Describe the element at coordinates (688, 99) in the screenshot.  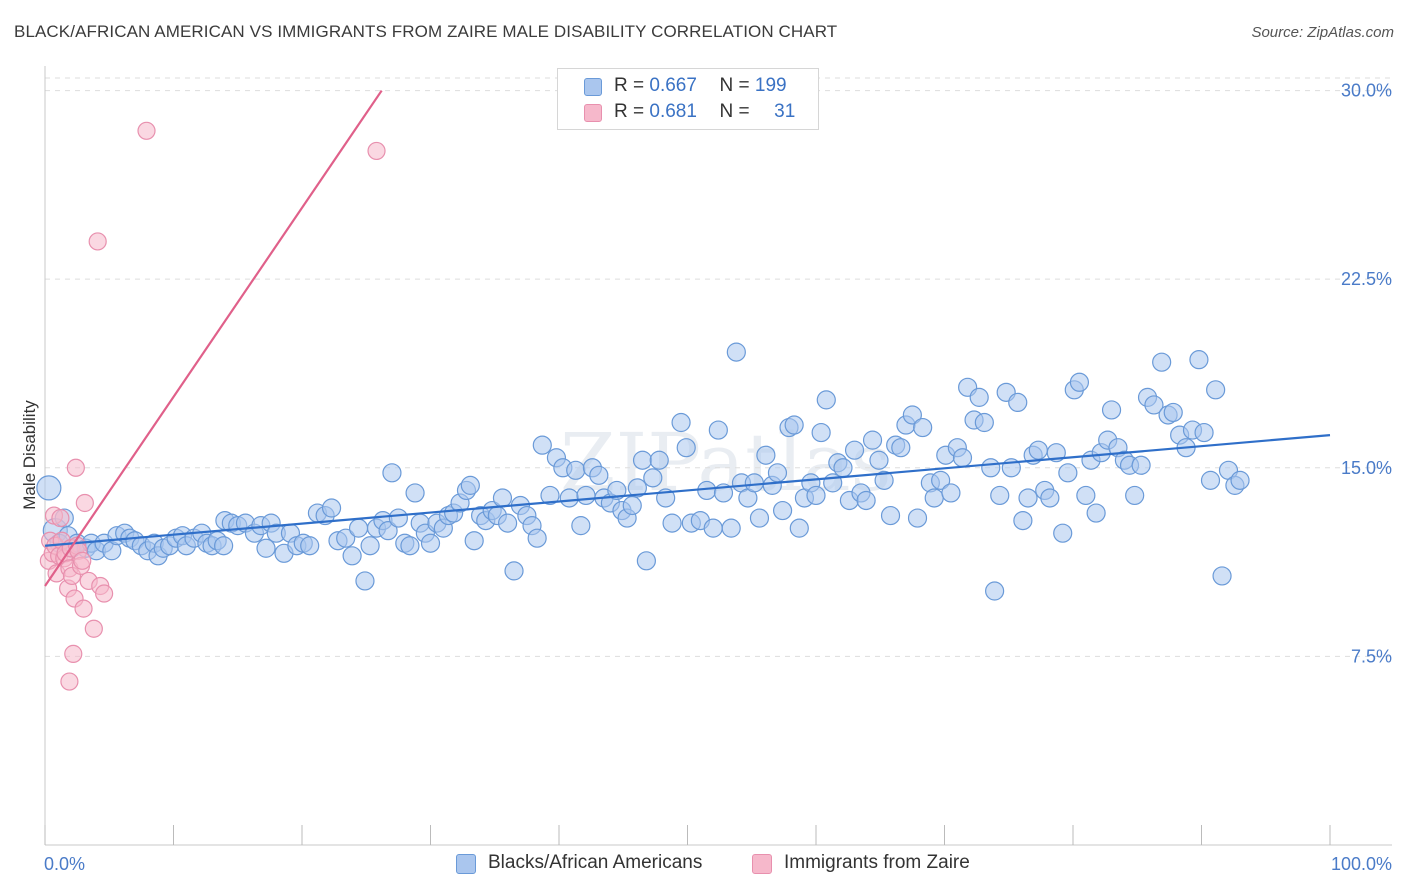
I see `stats-legend: R = 0.667 N = 199 R = 0.681 N = 31` at that location.